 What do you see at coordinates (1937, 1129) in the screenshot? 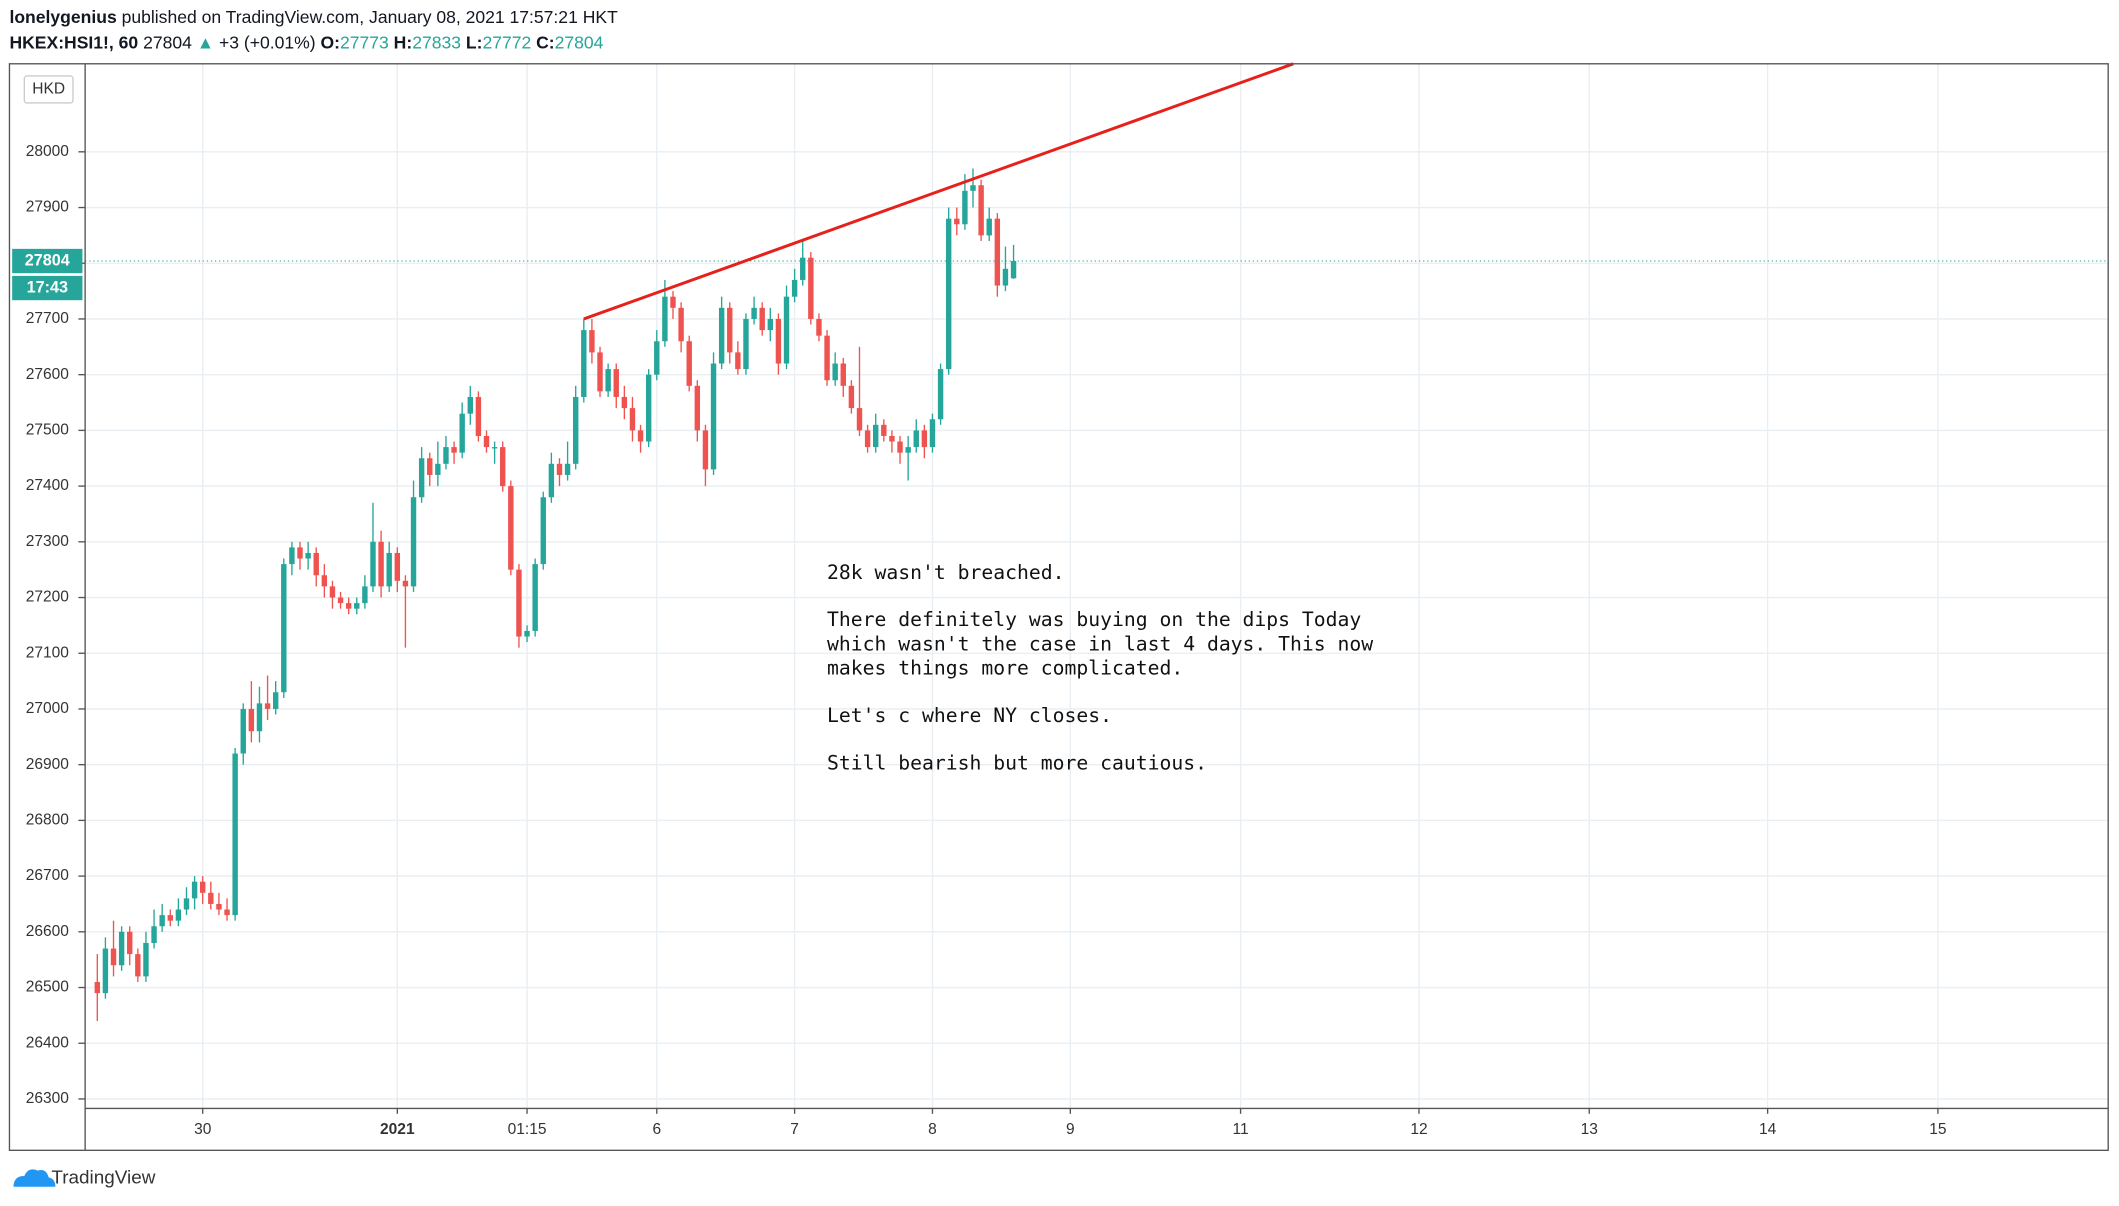
I see `x-tick-label: 15` at bounding box center [1937, 1129].